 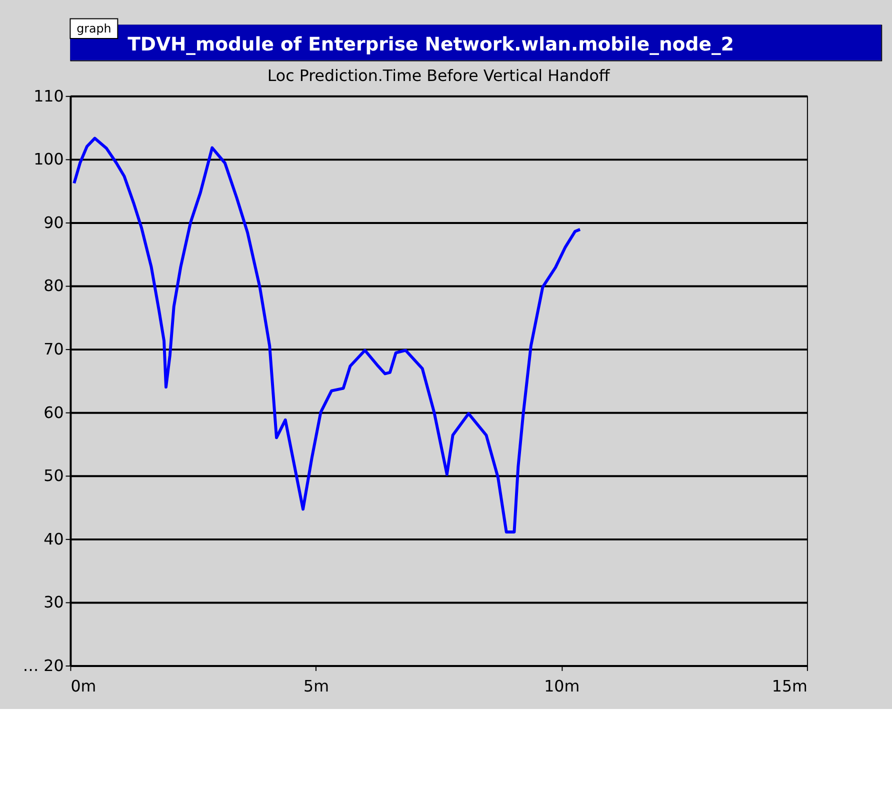 I want to click on y-tick-label: … 20, so click(x=43, y=665).